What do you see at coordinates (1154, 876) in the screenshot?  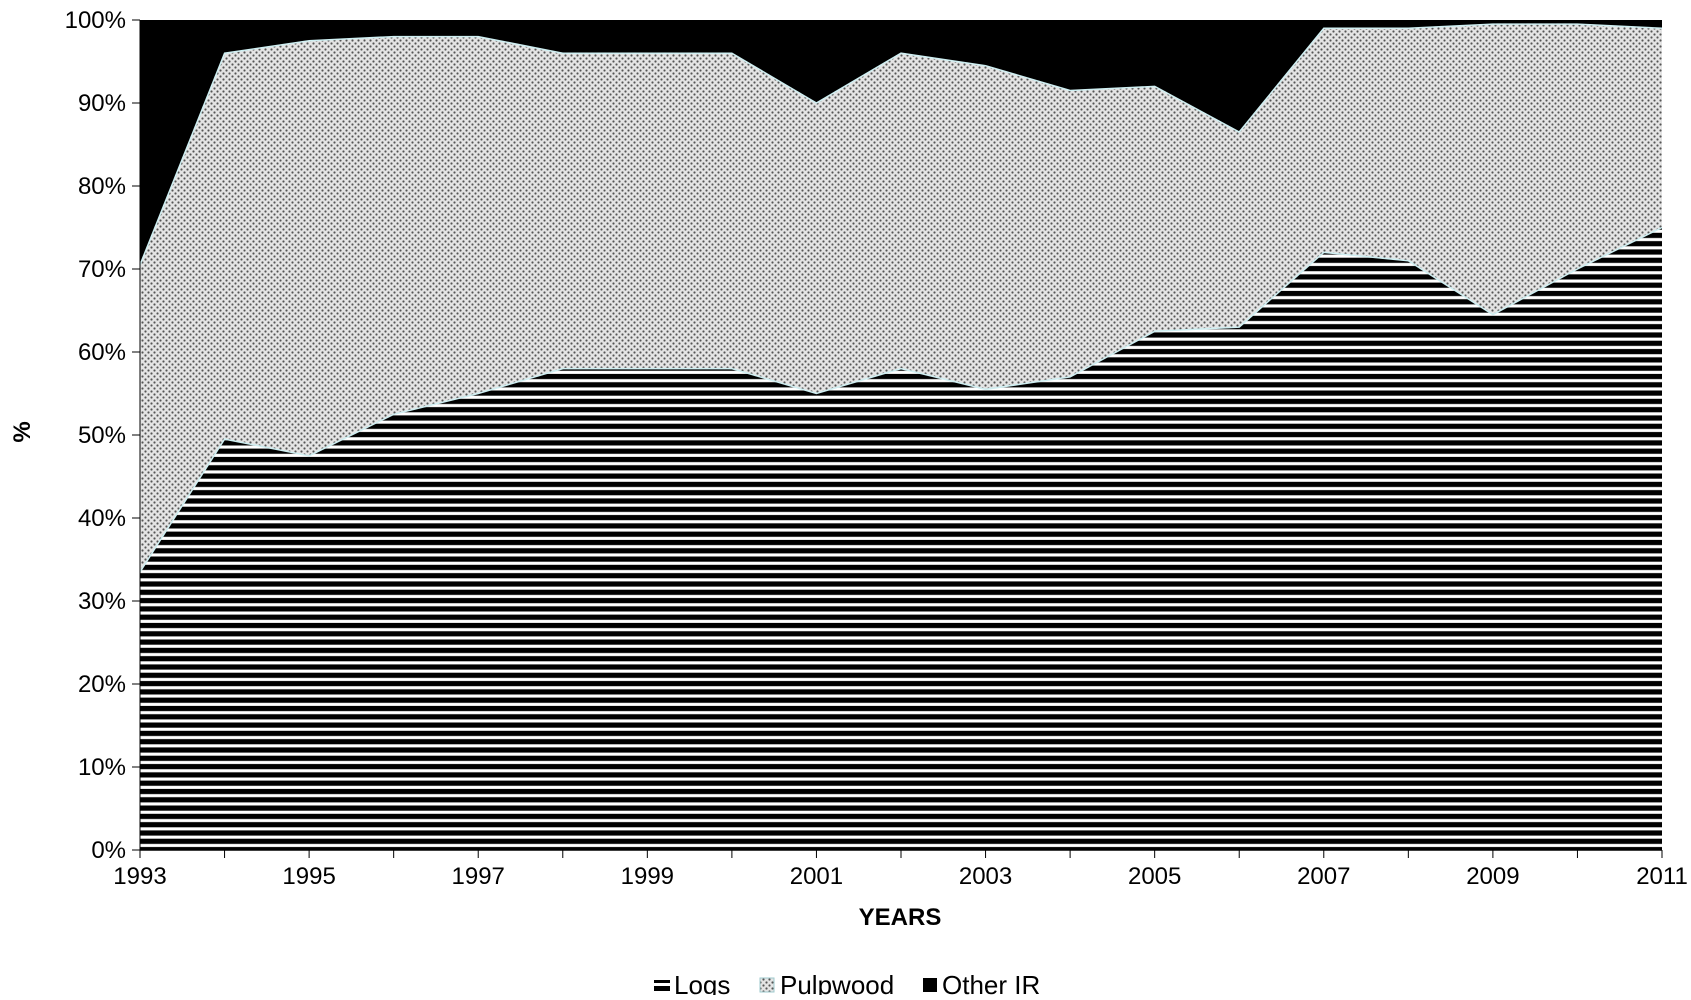 I see `x-tick-label: 2005` at bounding box center [1154, 876].